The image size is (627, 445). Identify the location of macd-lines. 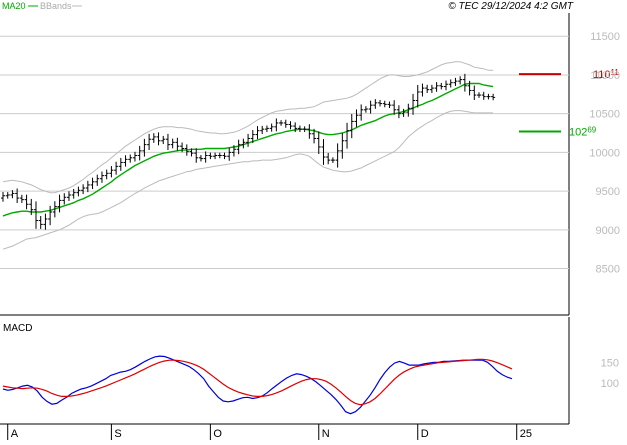
(257, 385).